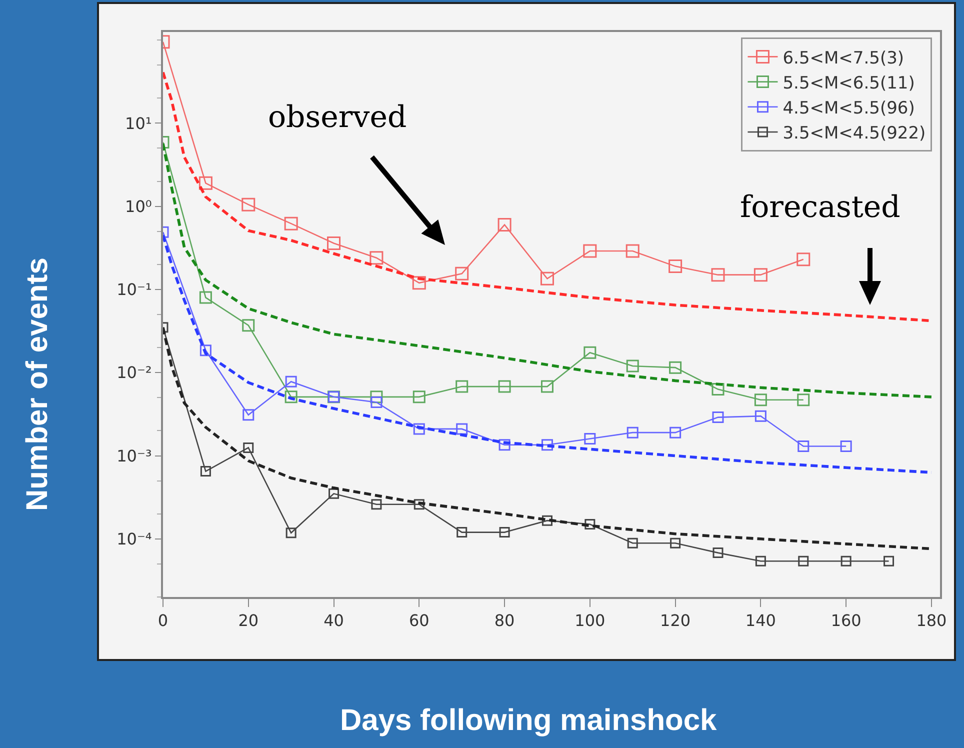 The height and width of the screenshot is (748, 964). Describe the element at coordinates (419, 620) in the screenshot. I see `x-tick-label: 60` at that location.